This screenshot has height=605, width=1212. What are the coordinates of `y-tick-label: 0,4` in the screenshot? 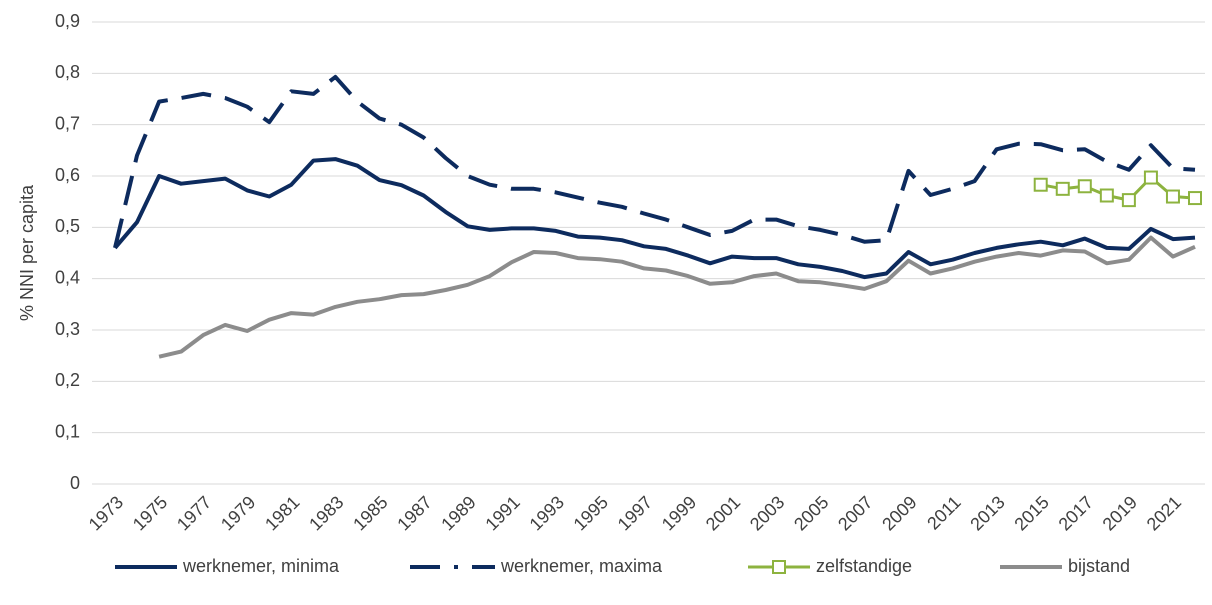 It's located at (67, 277).